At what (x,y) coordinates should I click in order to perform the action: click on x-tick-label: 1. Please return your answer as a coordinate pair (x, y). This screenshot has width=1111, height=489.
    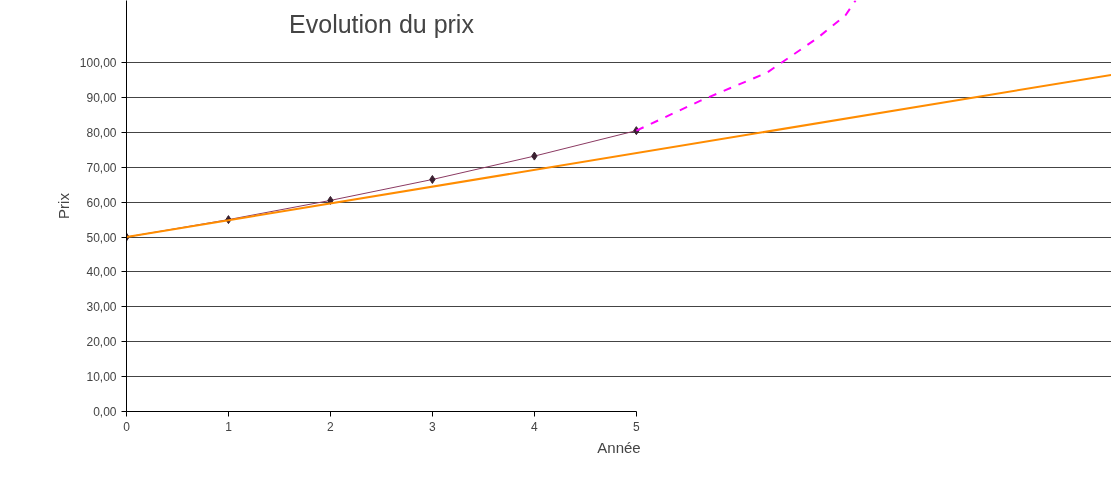
    Looking at the image, I should click on (229, 426).